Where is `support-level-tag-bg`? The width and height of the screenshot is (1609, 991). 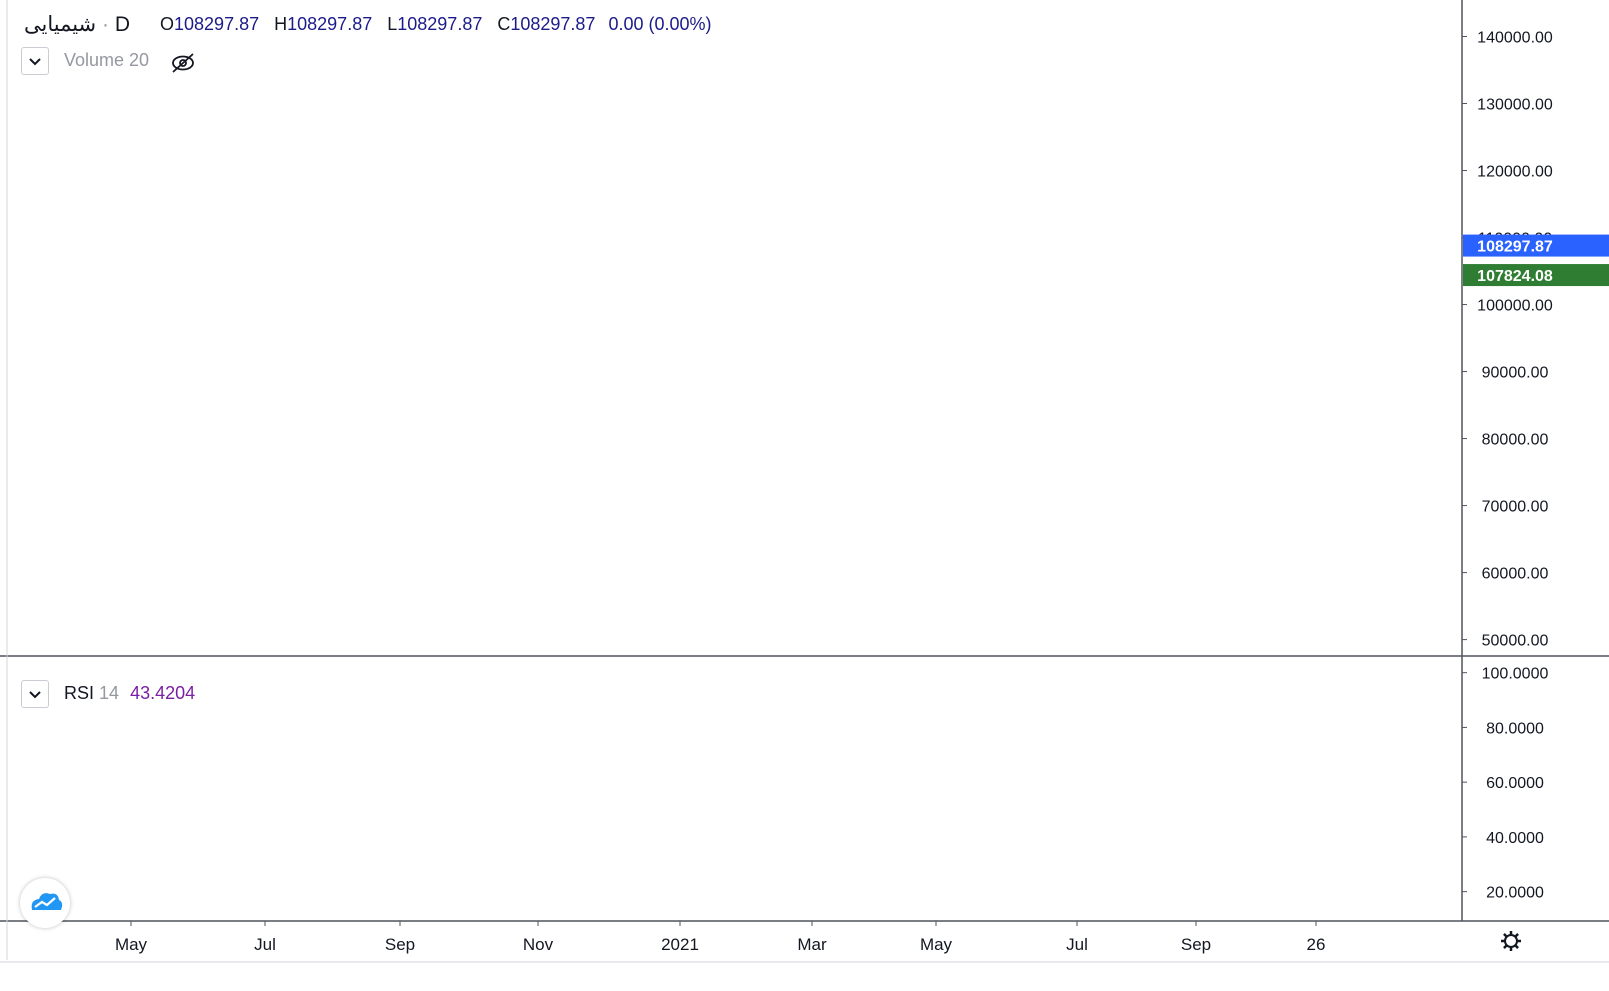
support-level-tag-bg is located at coordinates (1536, 275).